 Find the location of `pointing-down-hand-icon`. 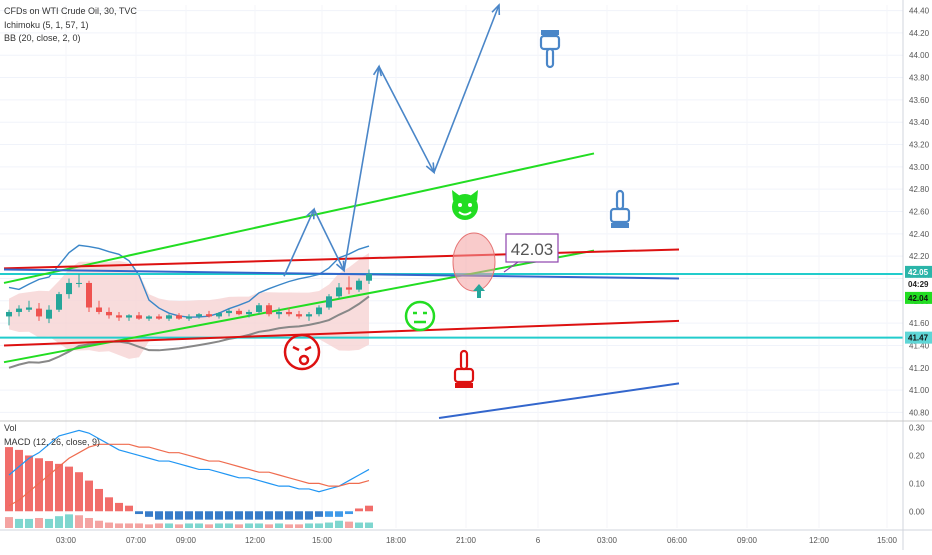

pointing-down-hand-icon is located at coordinates (550, 49).